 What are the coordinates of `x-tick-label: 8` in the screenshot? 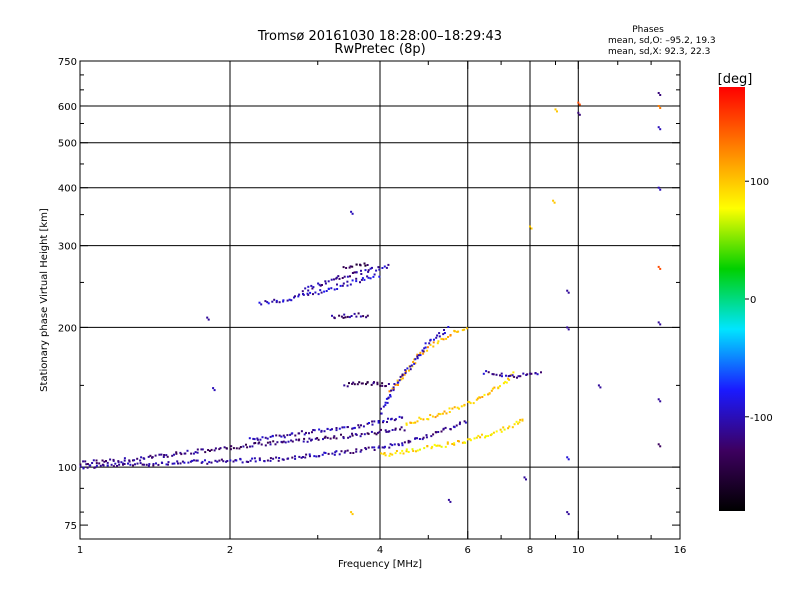 It's located at (530, 550).